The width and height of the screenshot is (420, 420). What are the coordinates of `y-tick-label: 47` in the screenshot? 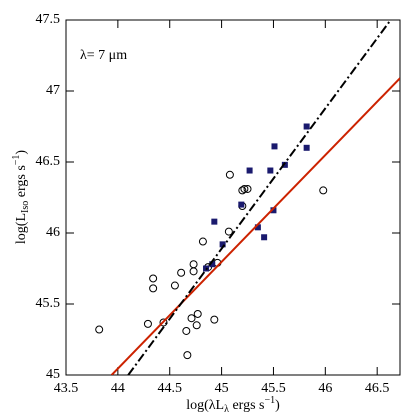 It's located at (53, 90).